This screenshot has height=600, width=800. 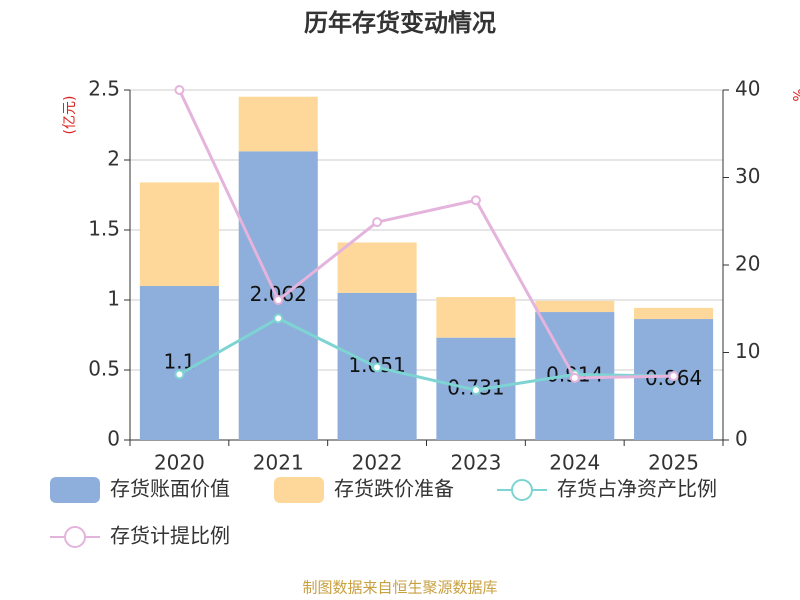 What do you see at coordinates (113, 159) in the screenshot?
I see `y-tick-label: 2` at bounding box center [113, 159].